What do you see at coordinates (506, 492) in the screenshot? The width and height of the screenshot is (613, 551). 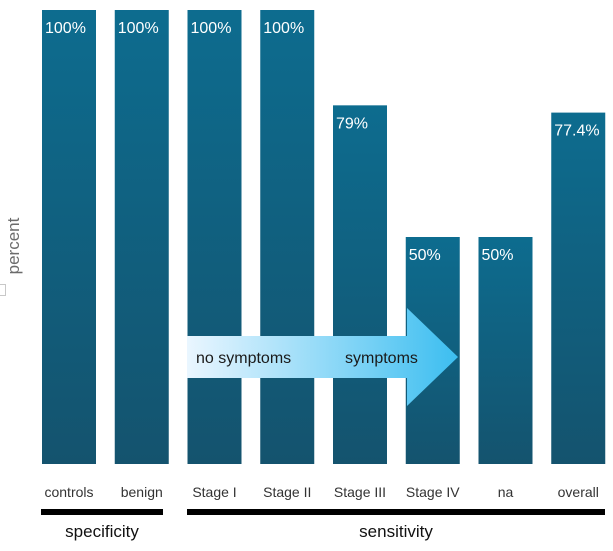 I see `x-tick-label: na` at bounding box center [506, 492].